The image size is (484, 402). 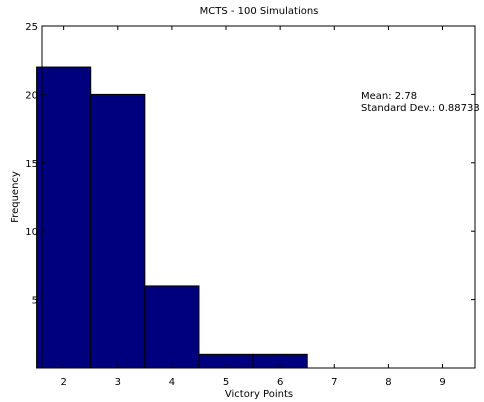 What do you see at coordinates (226, 382) in the screenshot?
I see `x-tick-label-5: 5` at bounding box center [226, 382].